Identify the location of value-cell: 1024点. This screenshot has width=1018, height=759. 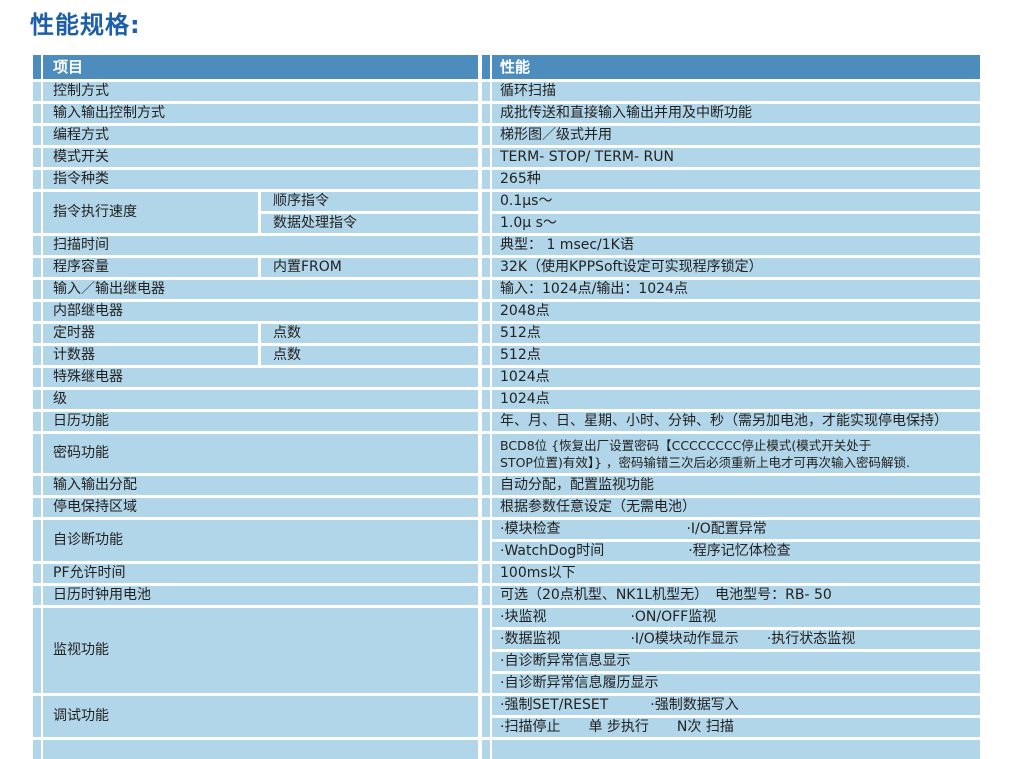
(736, 377).